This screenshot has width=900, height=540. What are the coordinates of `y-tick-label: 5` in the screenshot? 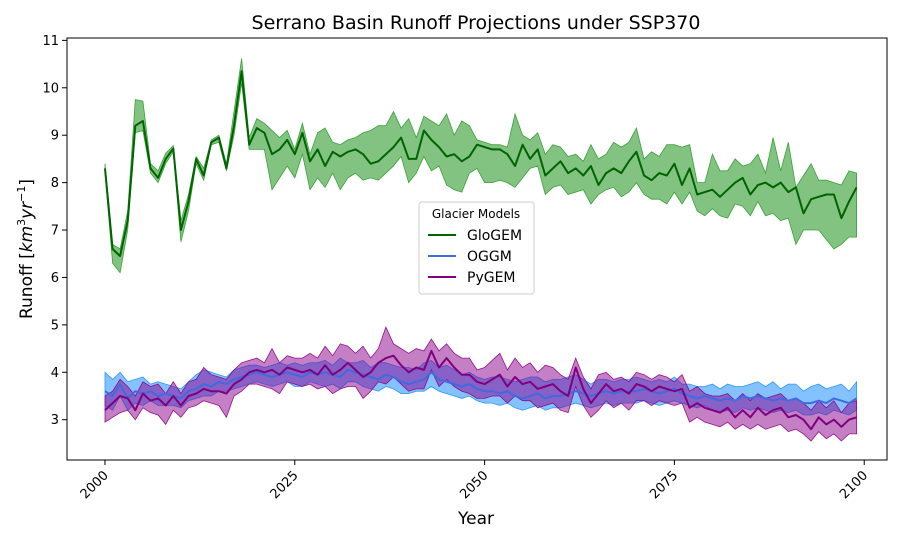 It's located at (55, 325).